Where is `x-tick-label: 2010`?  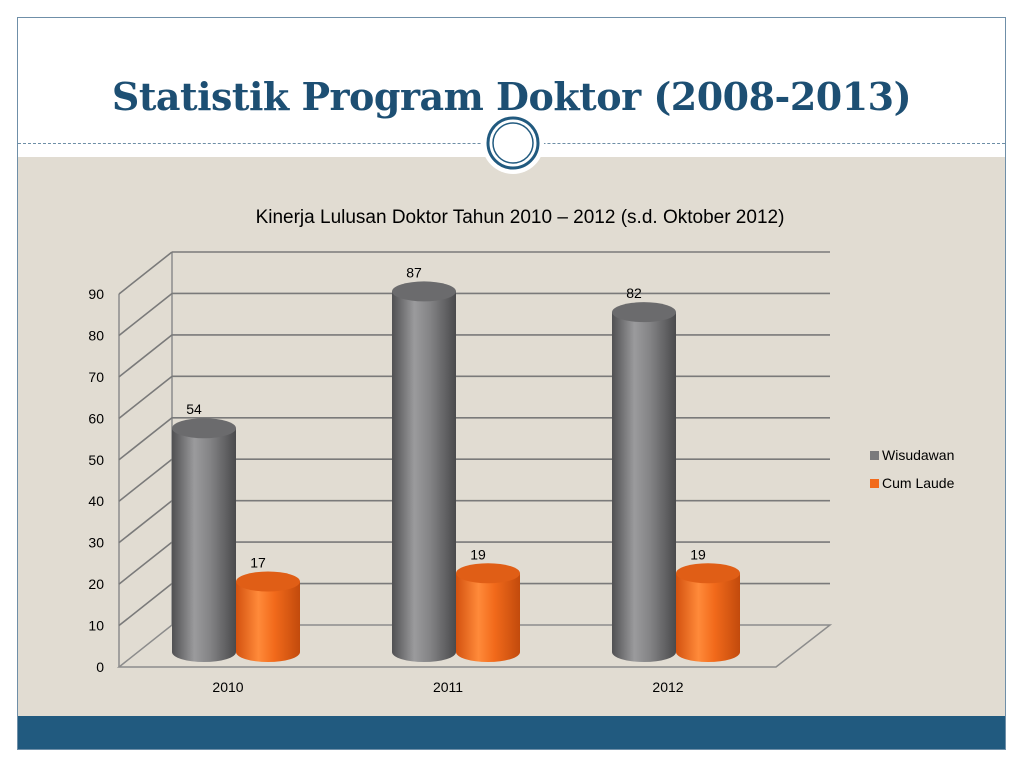
x-tick-label: 2010 is located at coordinates (227, 687).